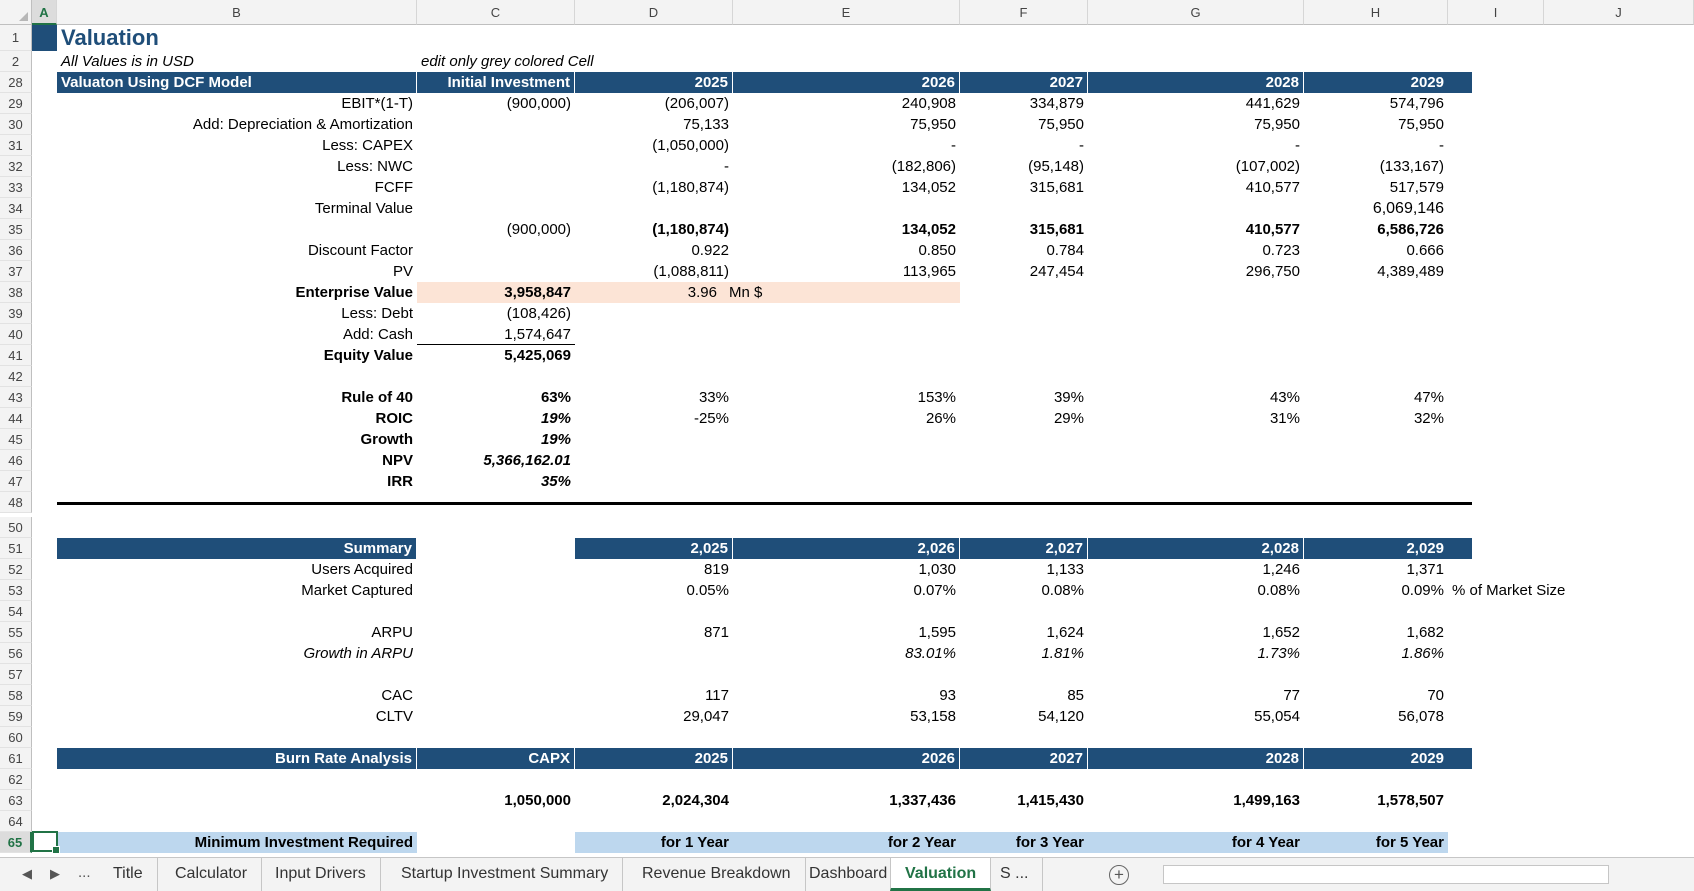  What do you see at coordinates (16, 166) in the screenshot?
I see `row-header-32: 32` at bounding box center [16, 166].